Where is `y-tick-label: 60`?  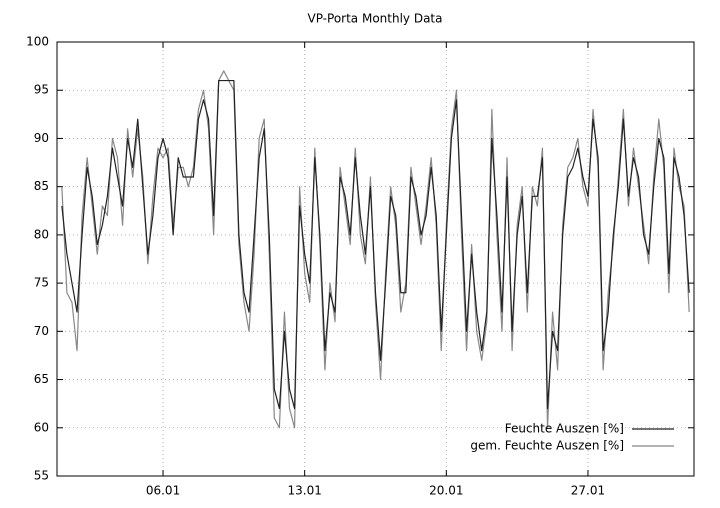 y-tick-label: 60 is located at coordinates (41, 427).